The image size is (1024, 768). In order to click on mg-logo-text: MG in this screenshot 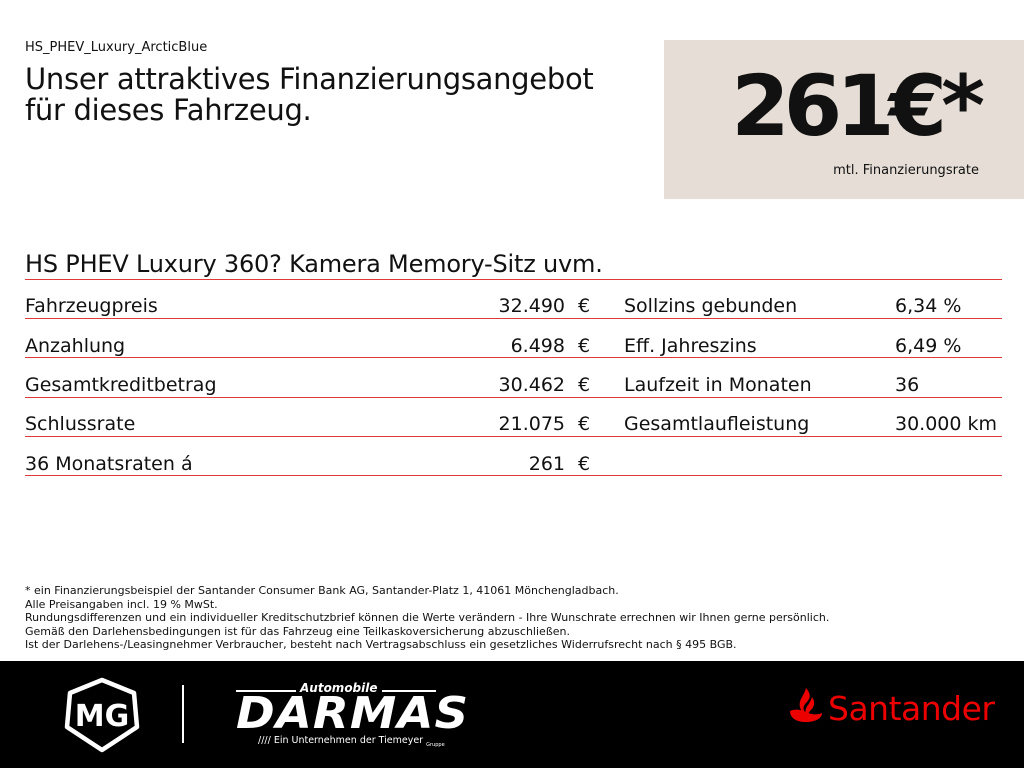, I will do `click(102, 716)`.